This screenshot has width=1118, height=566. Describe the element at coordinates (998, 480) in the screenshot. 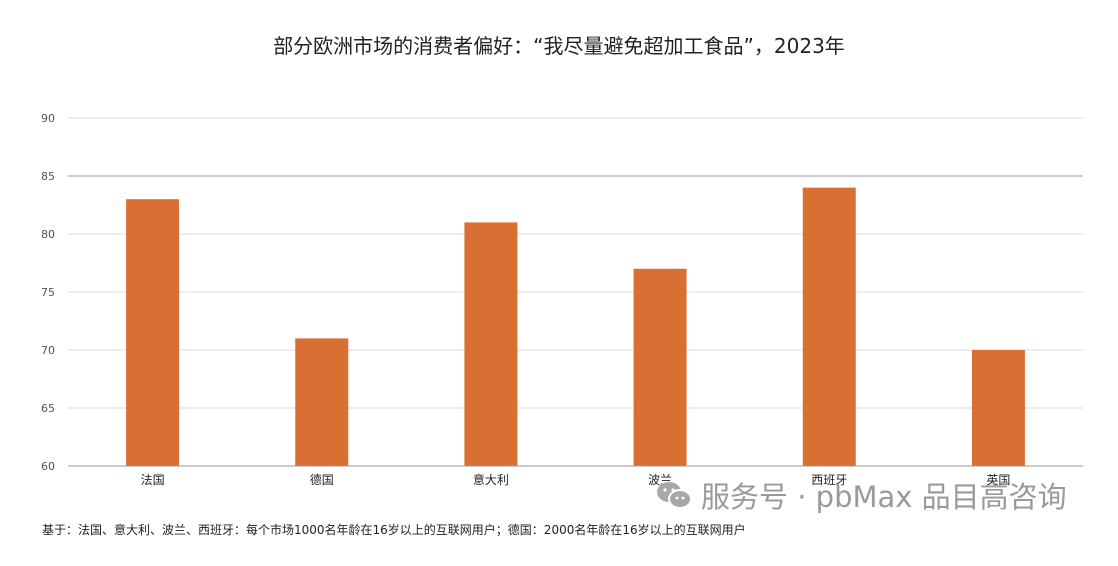

I see `x-tick-label: 英国` at that location.